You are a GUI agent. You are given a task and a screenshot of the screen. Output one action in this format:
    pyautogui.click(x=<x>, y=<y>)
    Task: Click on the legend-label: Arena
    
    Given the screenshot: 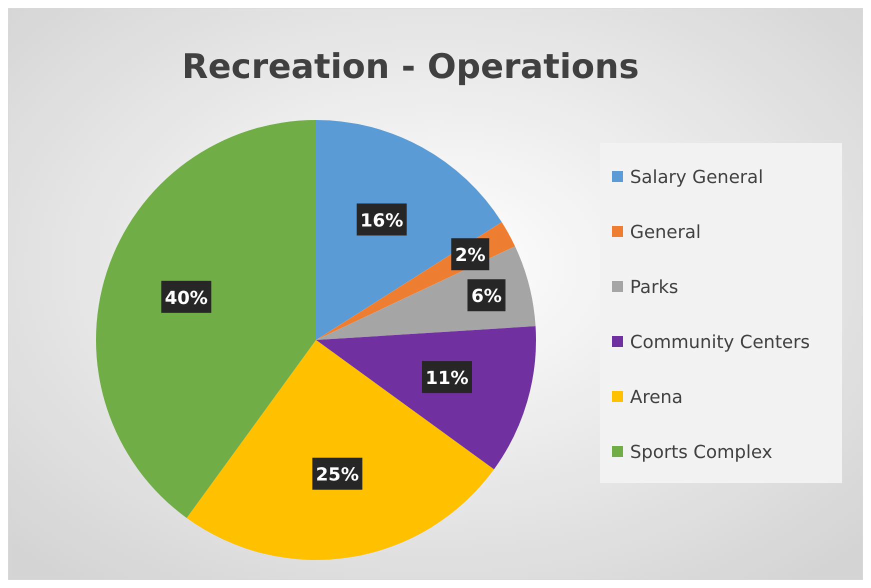 What is the action you would take?
    pyautogui.click(x=656, y=397)
    